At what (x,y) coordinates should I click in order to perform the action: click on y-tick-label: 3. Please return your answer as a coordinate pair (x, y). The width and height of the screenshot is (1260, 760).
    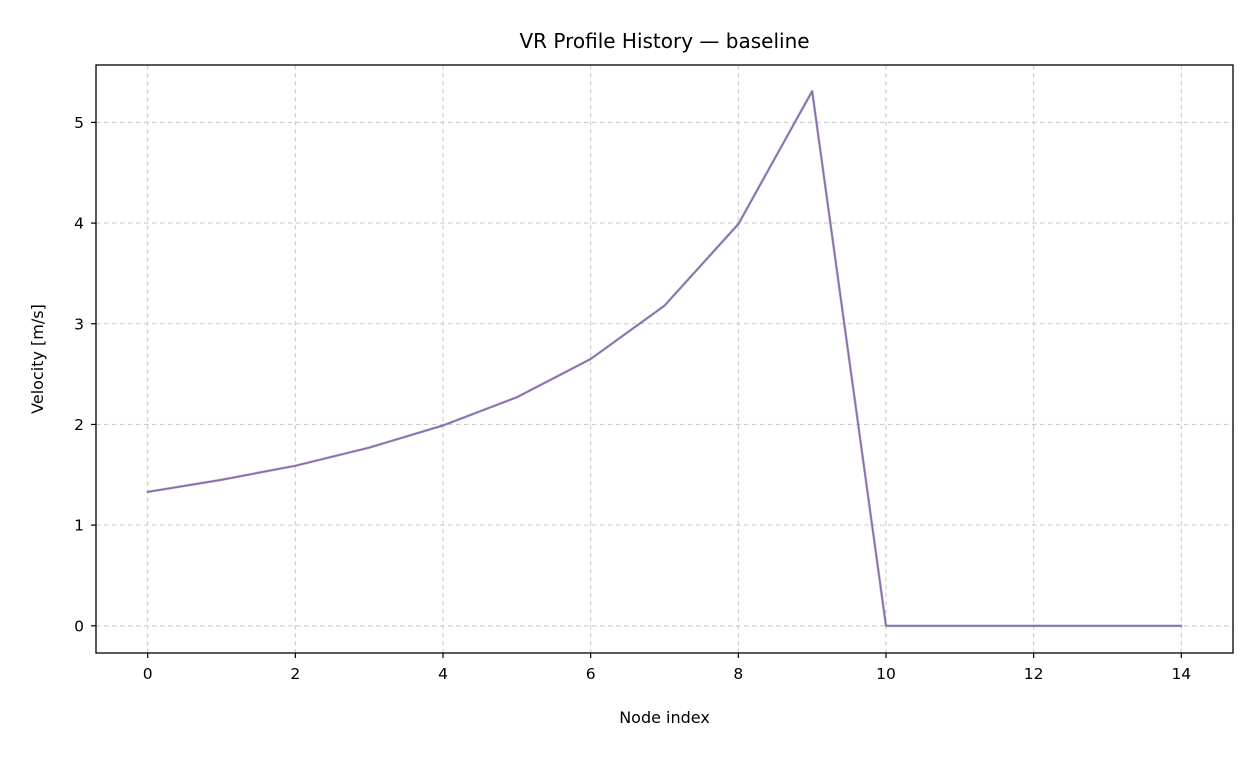
    Looking at the image, I should click on (79, 324).